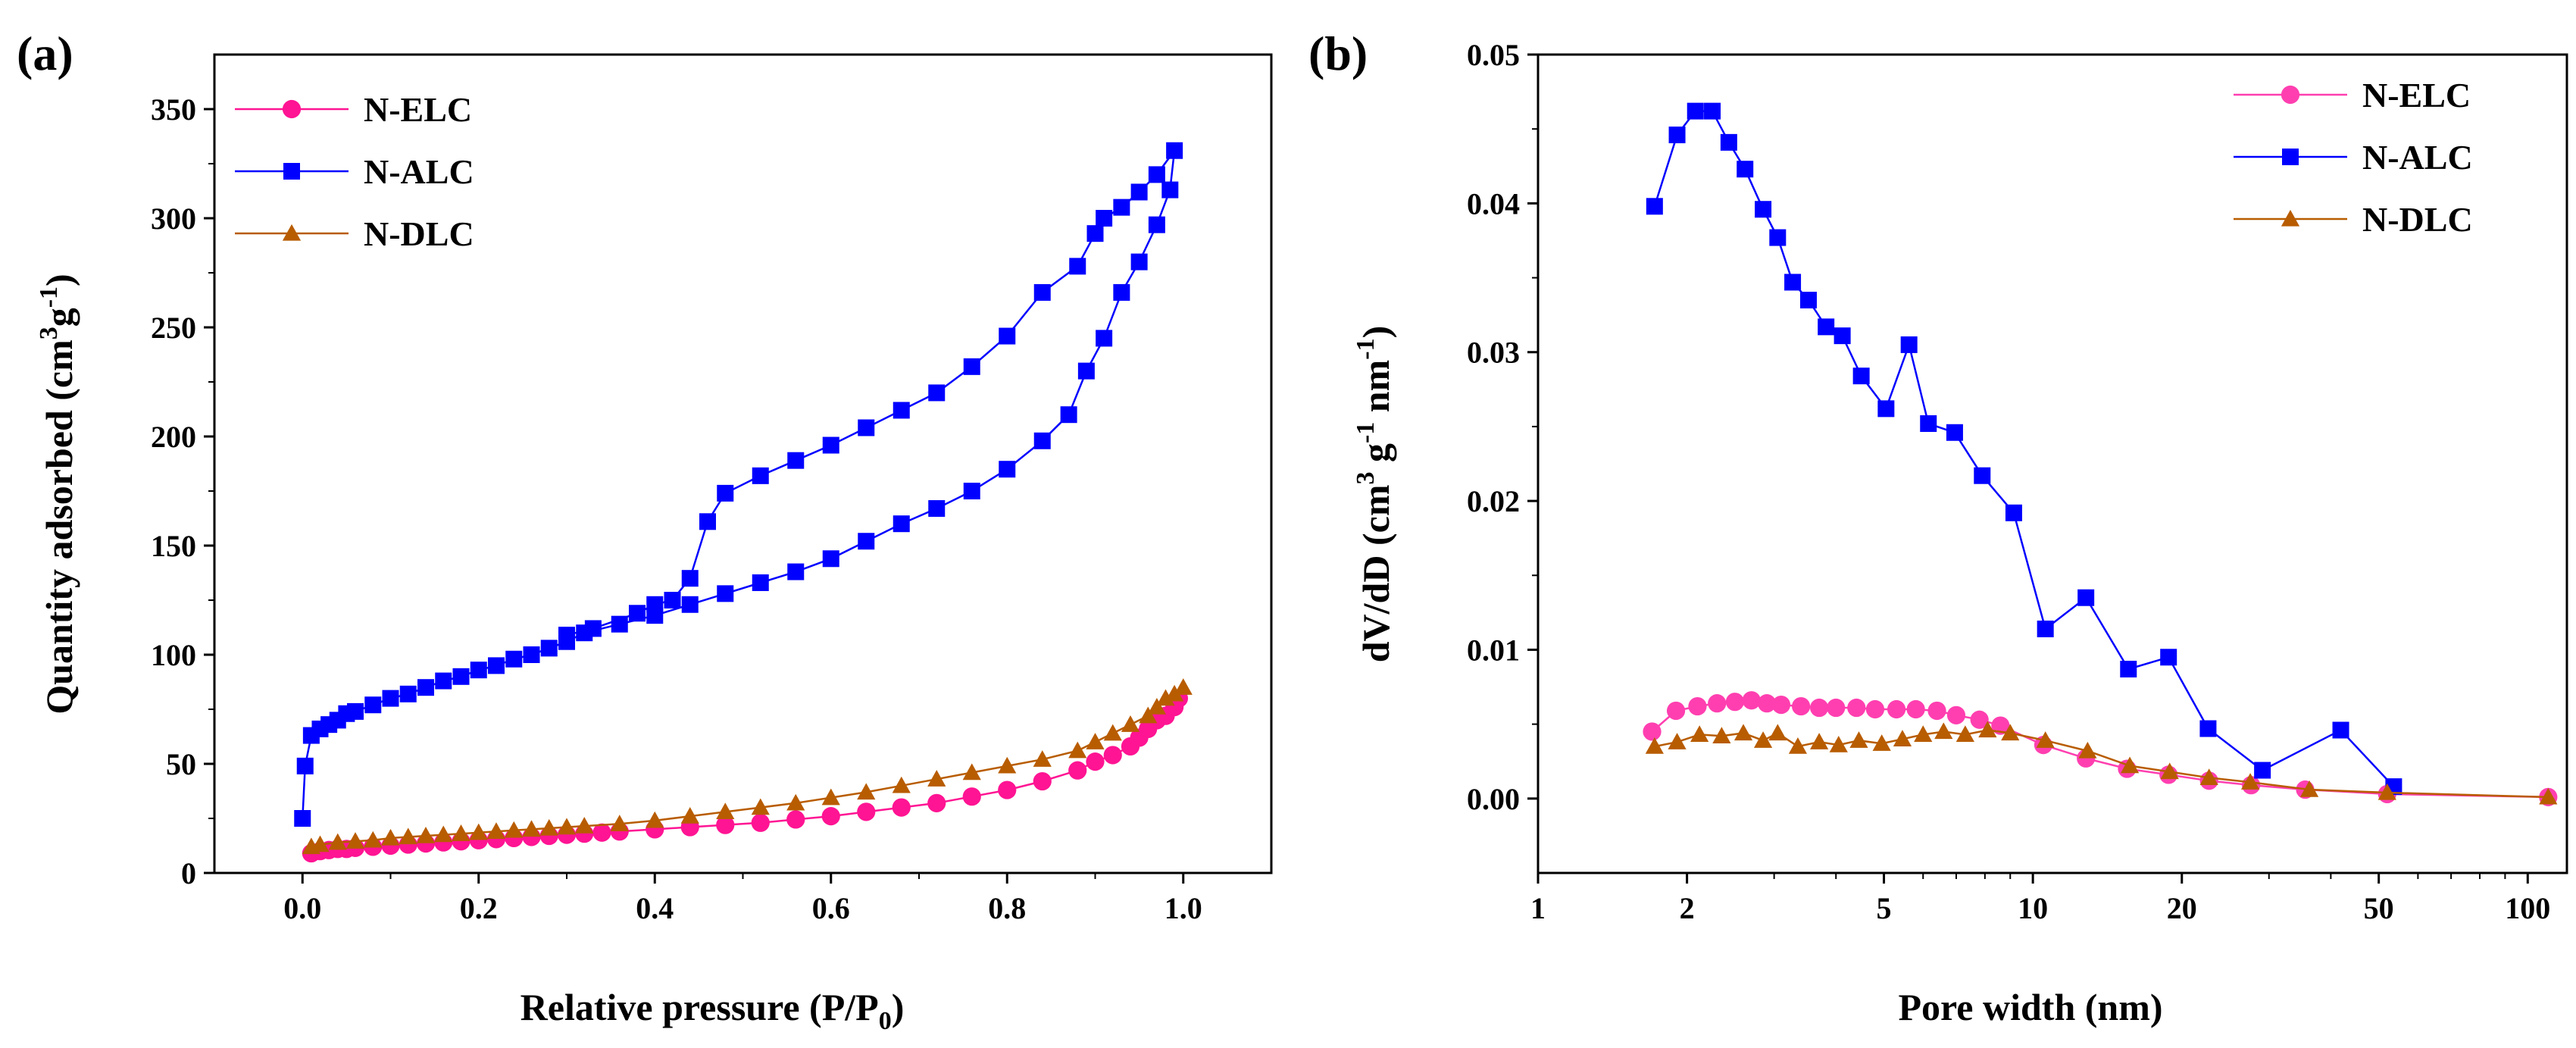 This screenshot has width=2576, height=1048. What do you see at coordinates (1687, 908) in the screenshot?
I see `b-x-tick-label: 2` at bounding box center [1687, 908].